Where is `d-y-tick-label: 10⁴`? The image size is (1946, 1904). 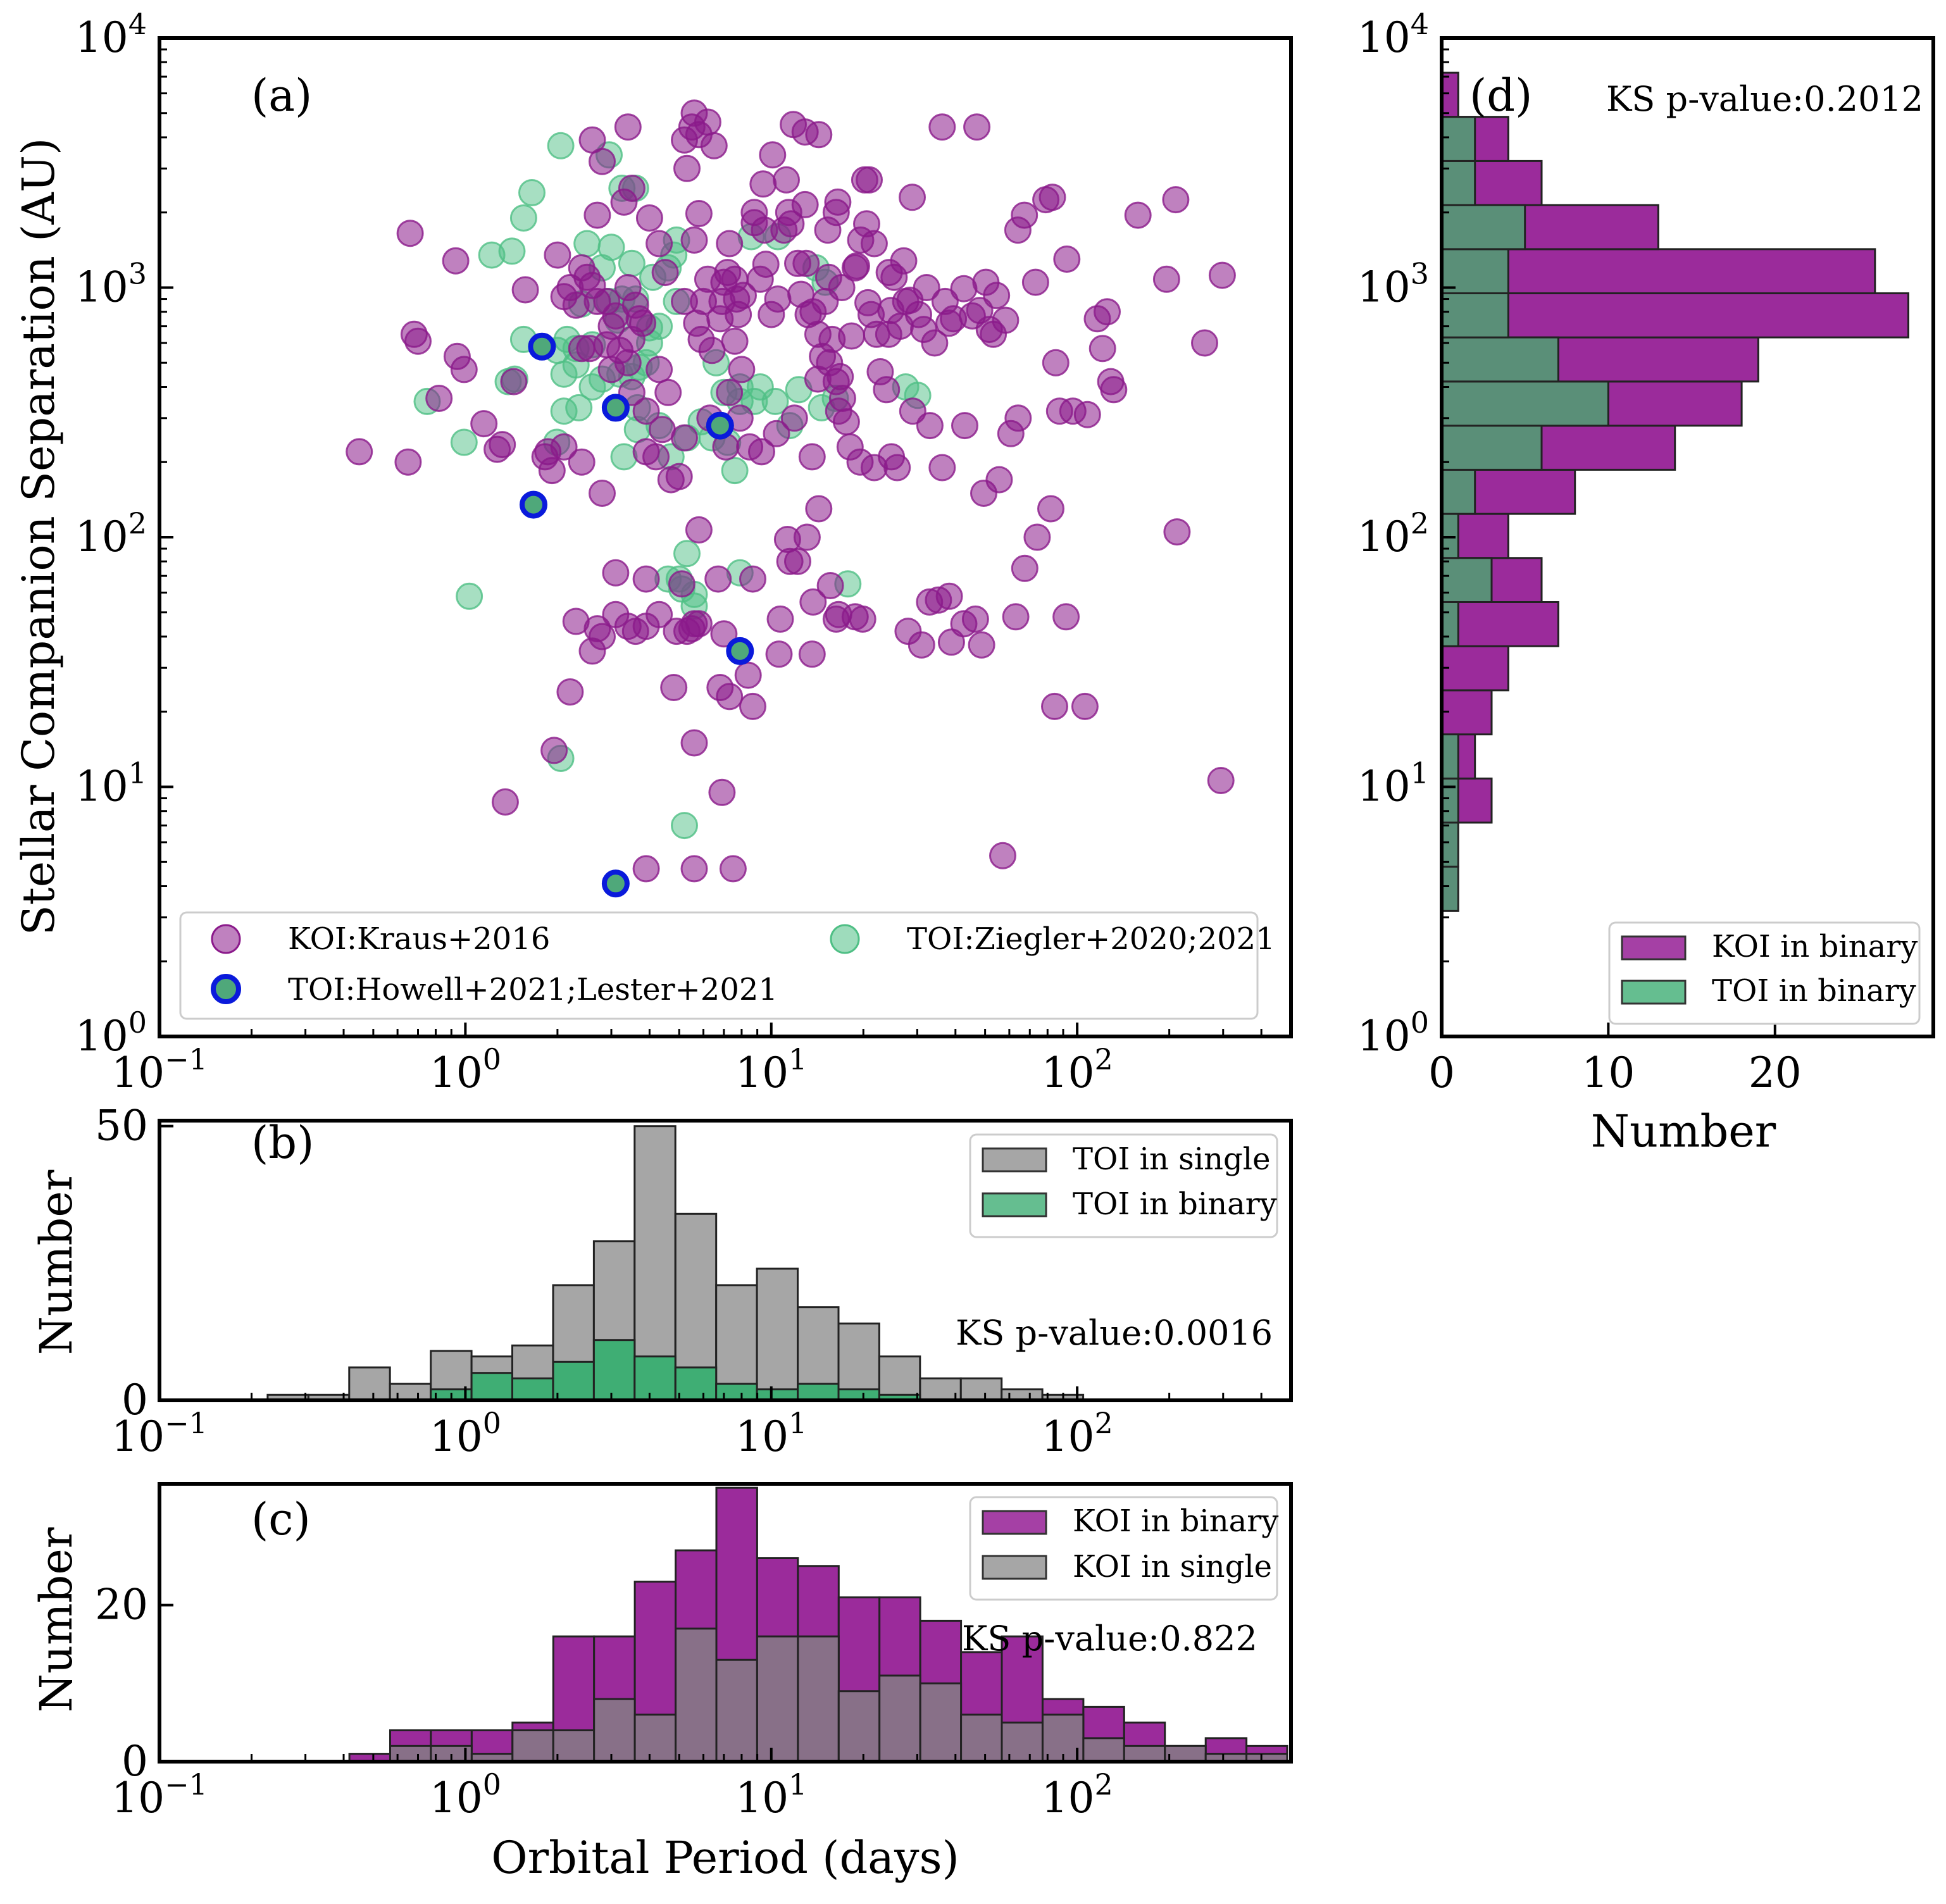 d-y-tick-label: 10⁴ is located at coordinates (1393, 34).